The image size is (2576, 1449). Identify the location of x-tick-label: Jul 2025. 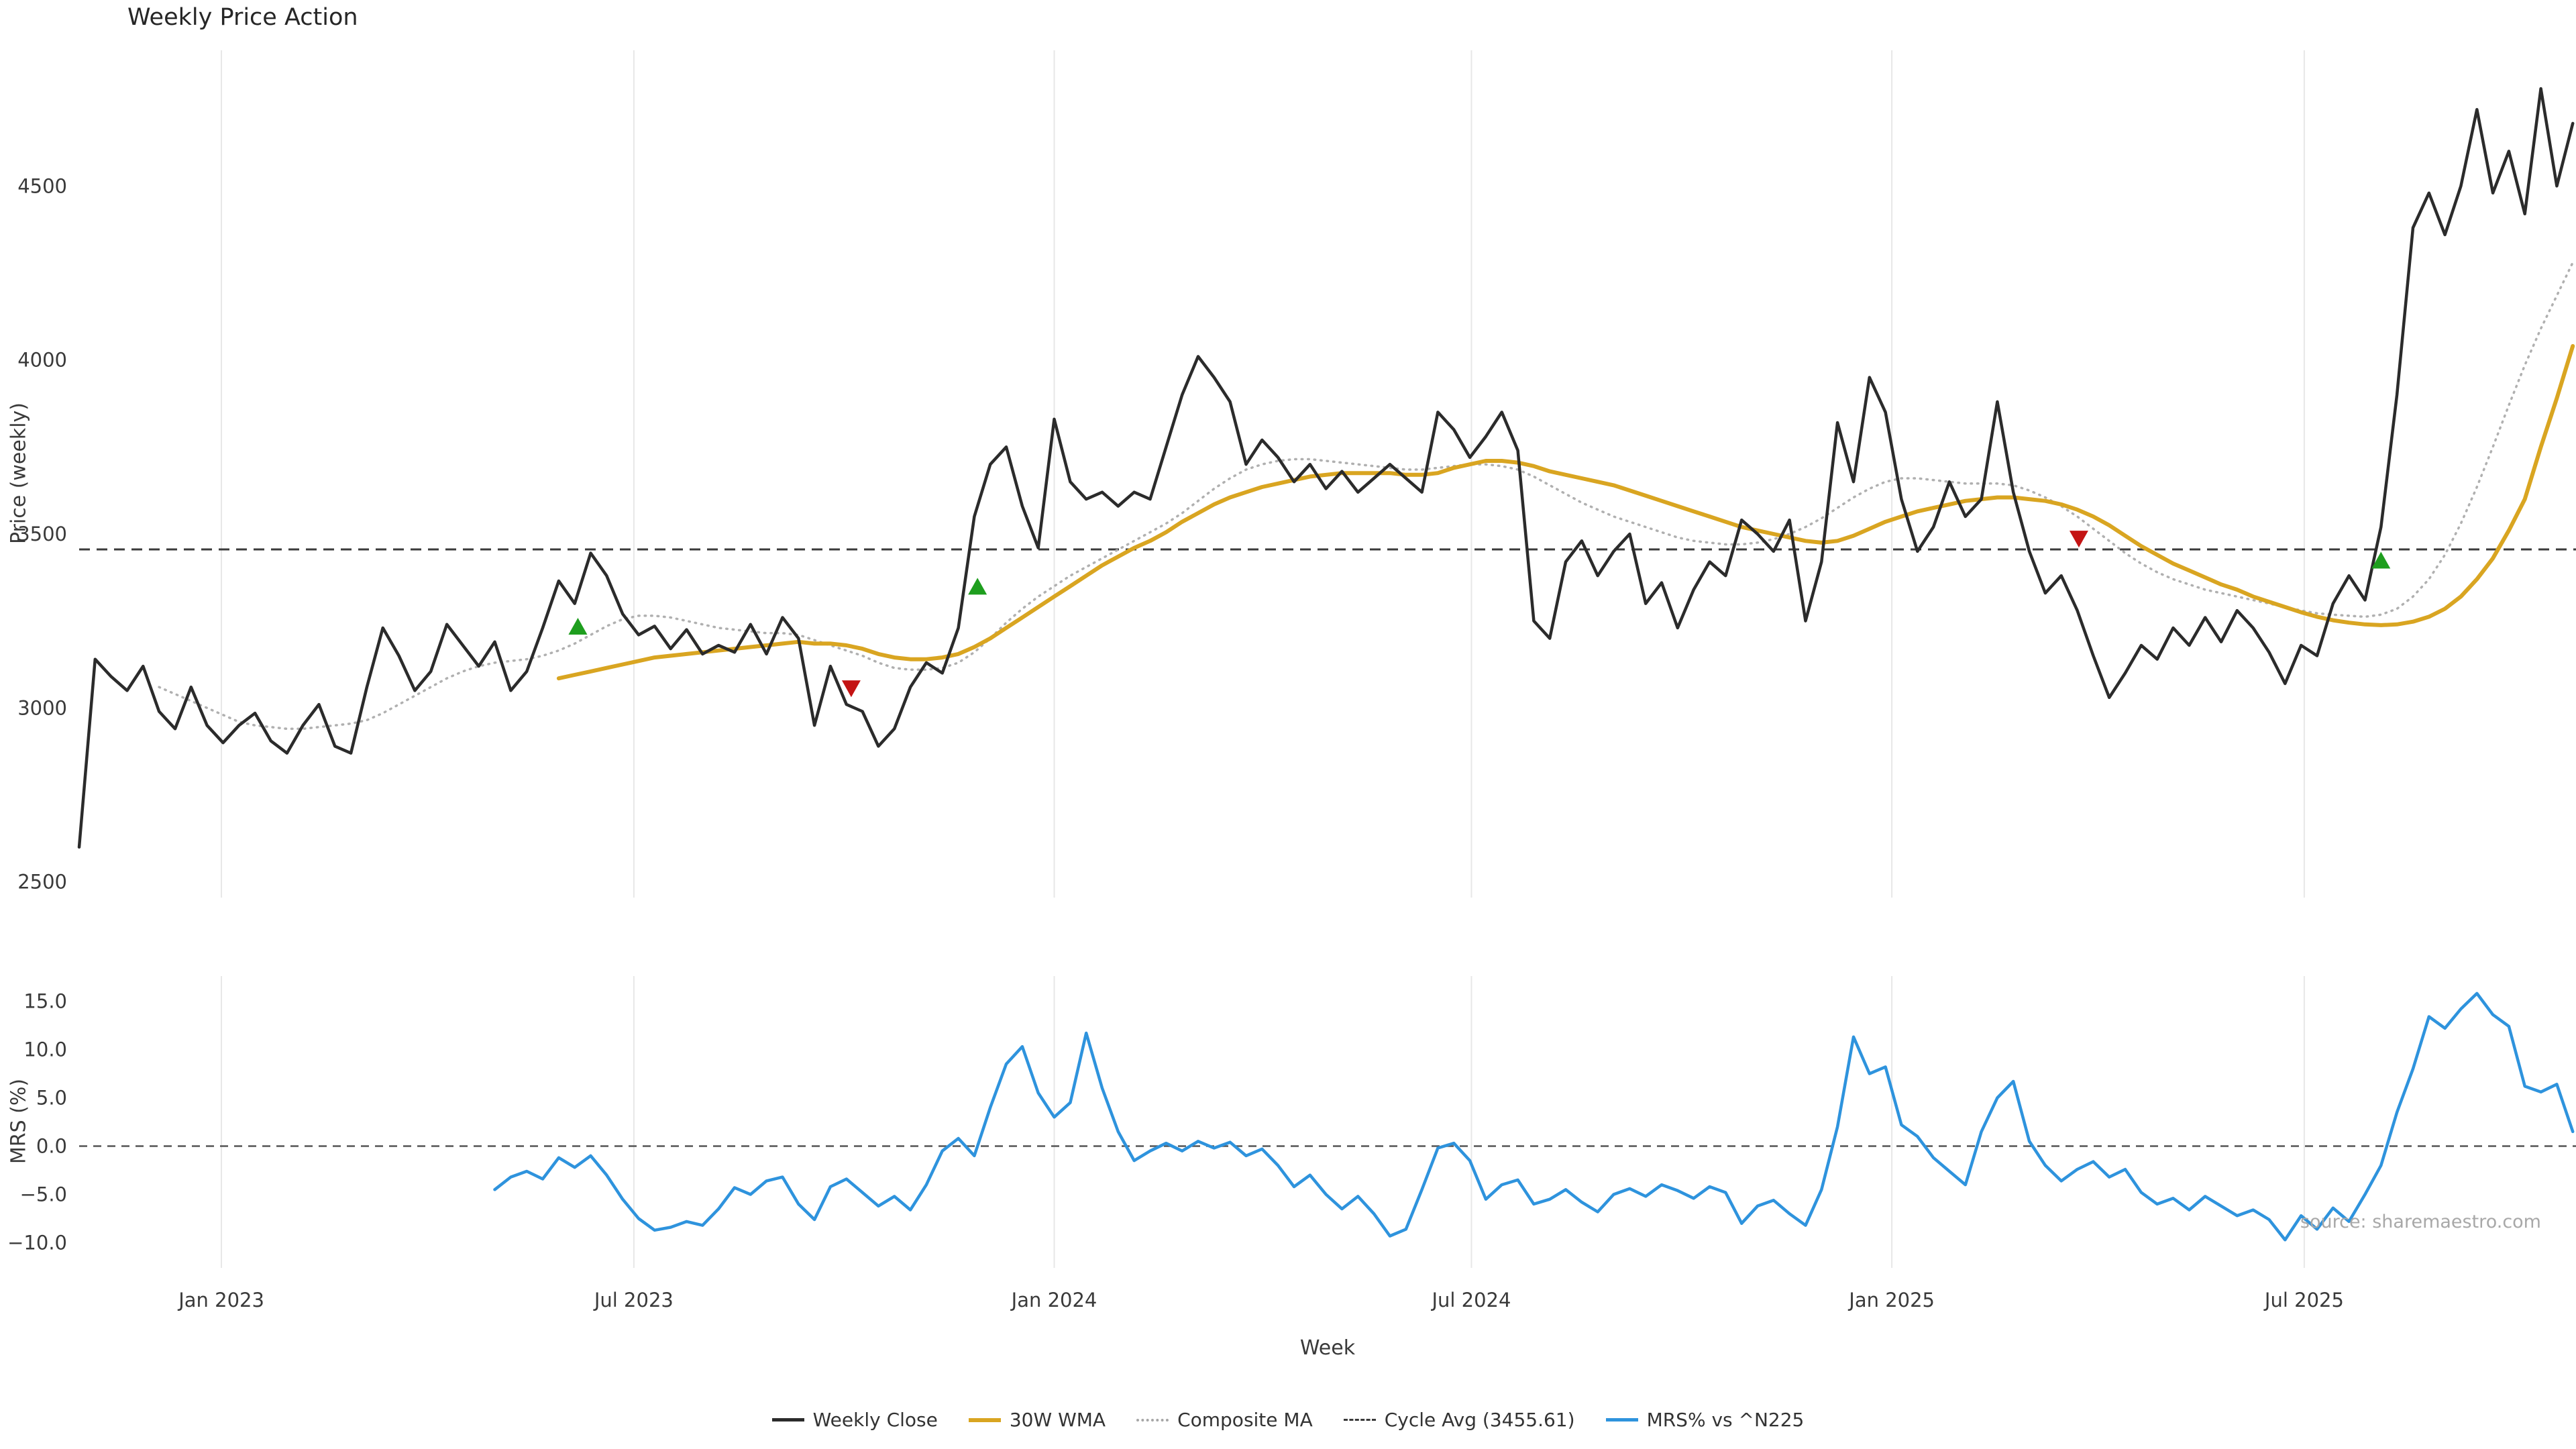
(2303, 1300).